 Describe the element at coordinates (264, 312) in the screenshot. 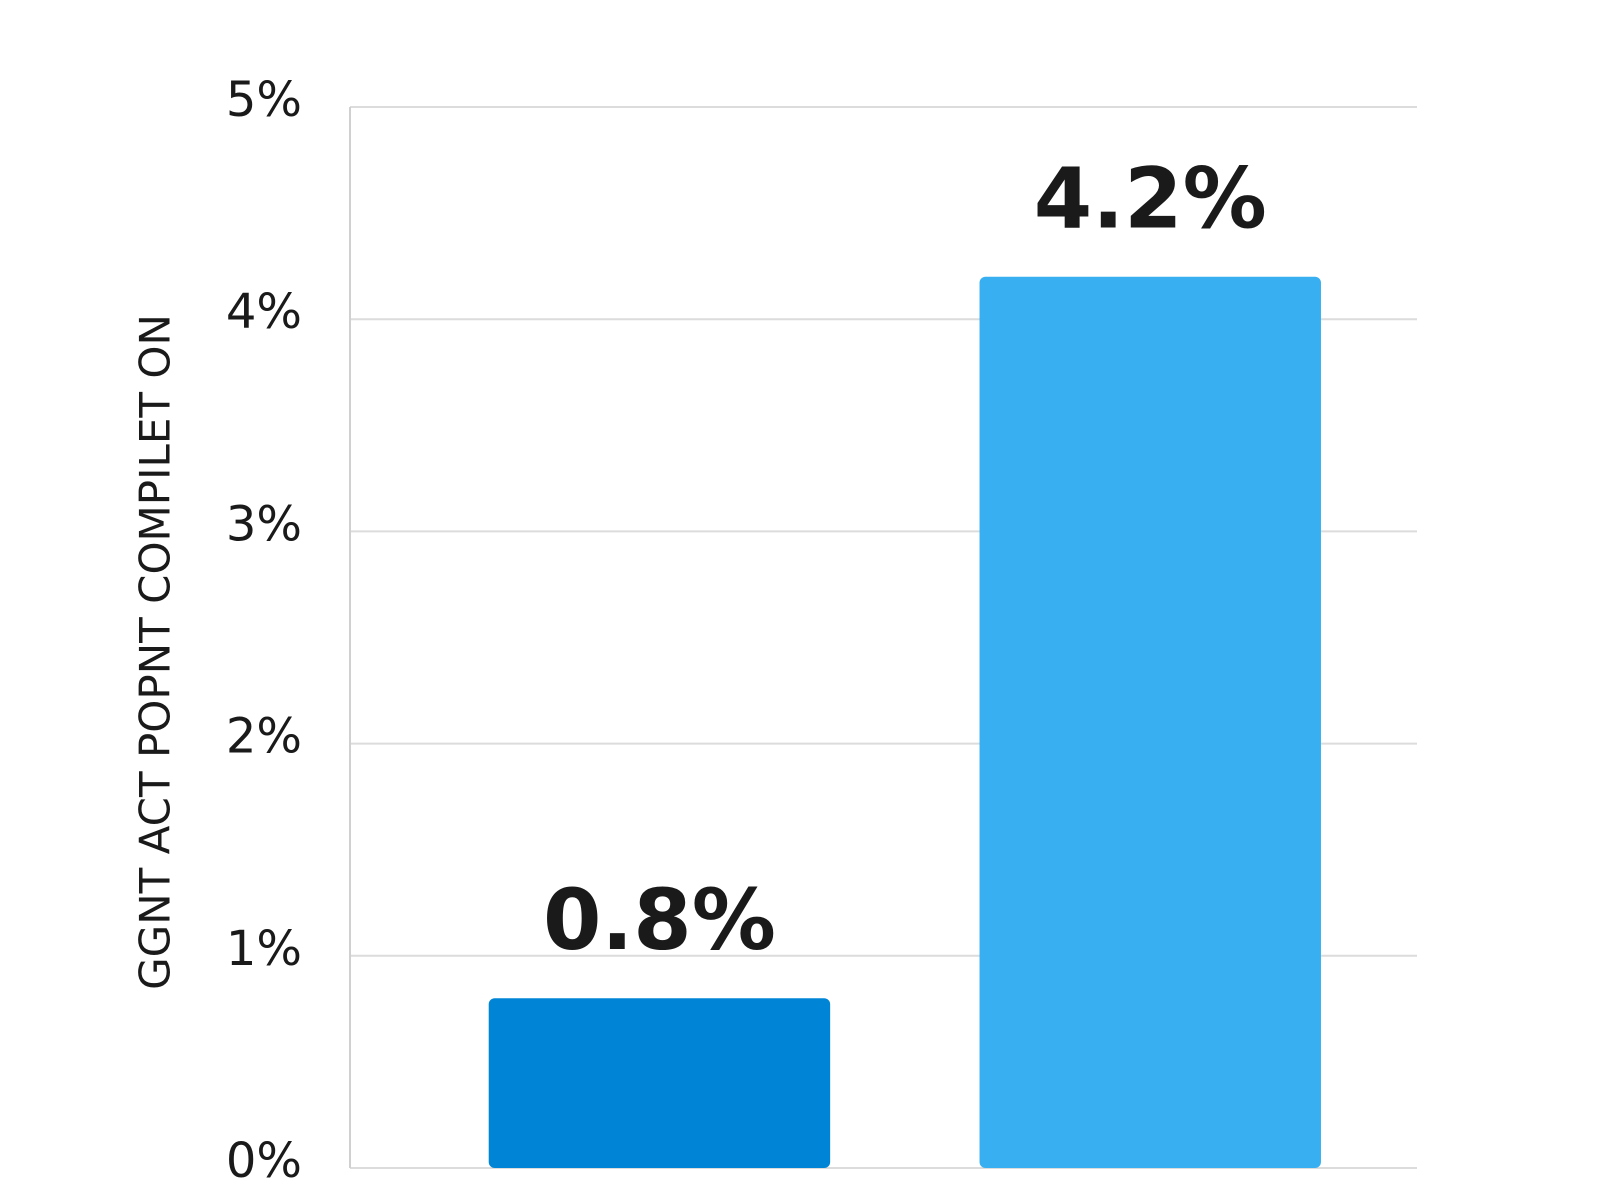

I see `y-tick-label: 4%` at that location.